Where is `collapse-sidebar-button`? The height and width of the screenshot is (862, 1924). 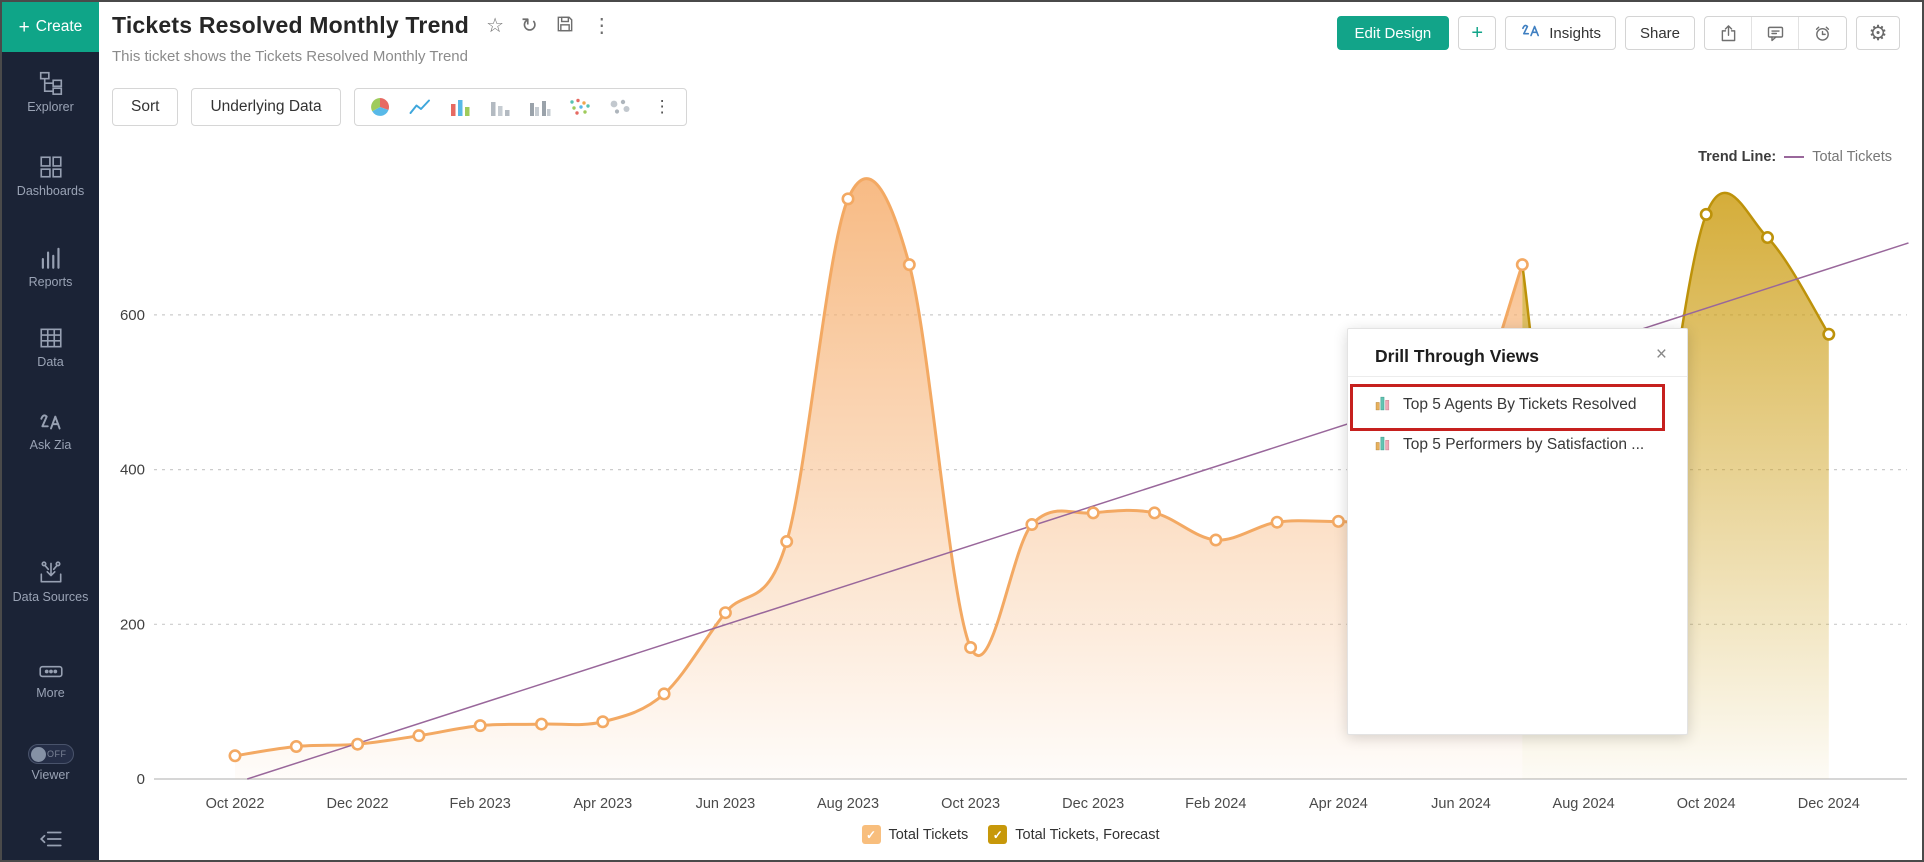
collapse-sidebar-button is located at coordinates (50, 839).